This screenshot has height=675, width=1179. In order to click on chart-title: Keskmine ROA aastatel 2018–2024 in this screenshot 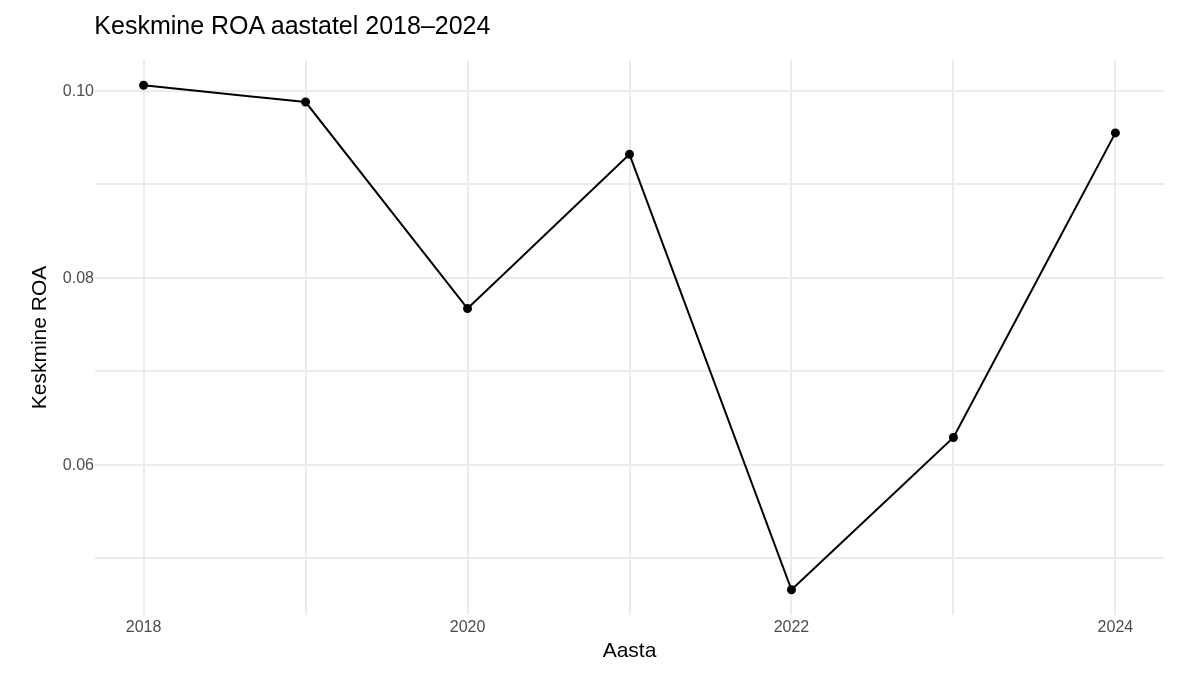, I will do `click(292, 25)`.